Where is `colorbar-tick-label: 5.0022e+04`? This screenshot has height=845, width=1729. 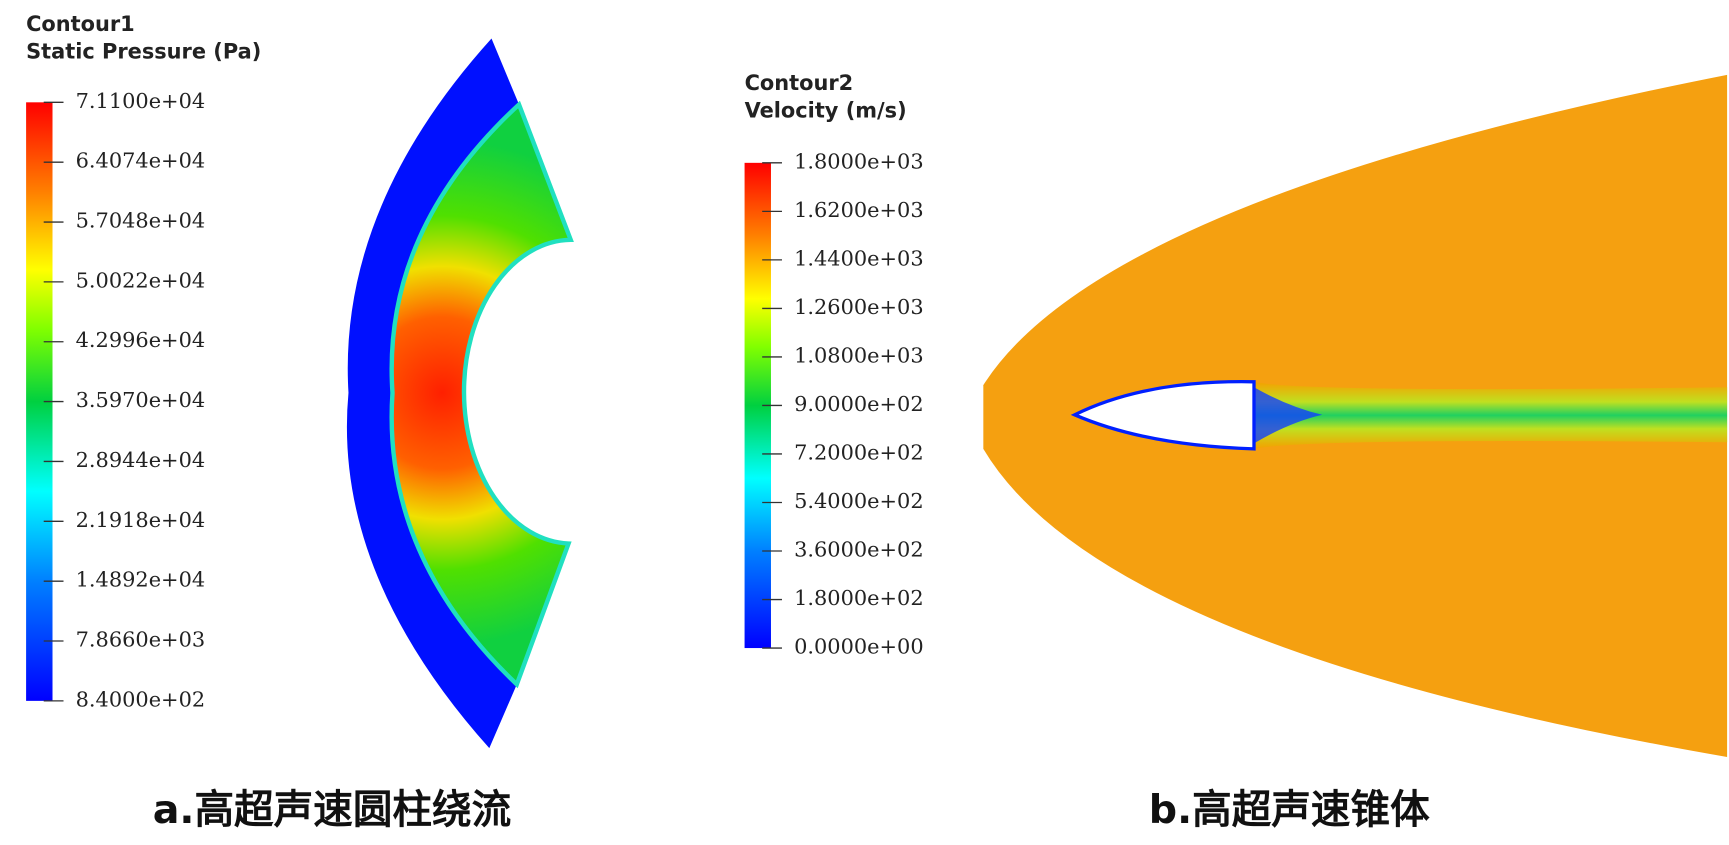 colorbar-tick-label: 5.0022e+04 is located at coordinates (141, 280).